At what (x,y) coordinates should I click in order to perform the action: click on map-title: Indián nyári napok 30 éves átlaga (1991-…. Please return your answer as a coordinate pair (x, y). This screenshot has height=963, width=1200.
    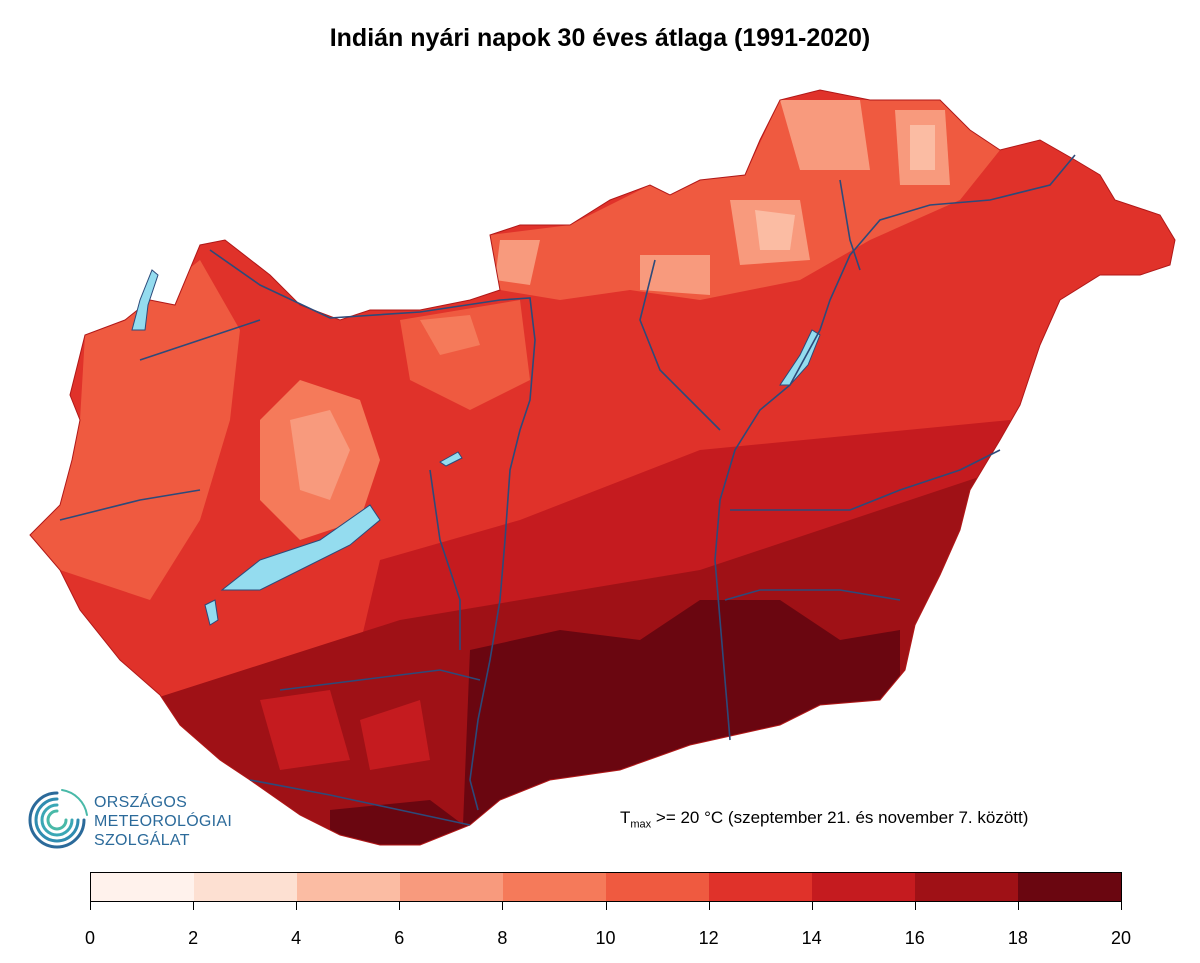
    Looking at the image, I should click on (600, 38).